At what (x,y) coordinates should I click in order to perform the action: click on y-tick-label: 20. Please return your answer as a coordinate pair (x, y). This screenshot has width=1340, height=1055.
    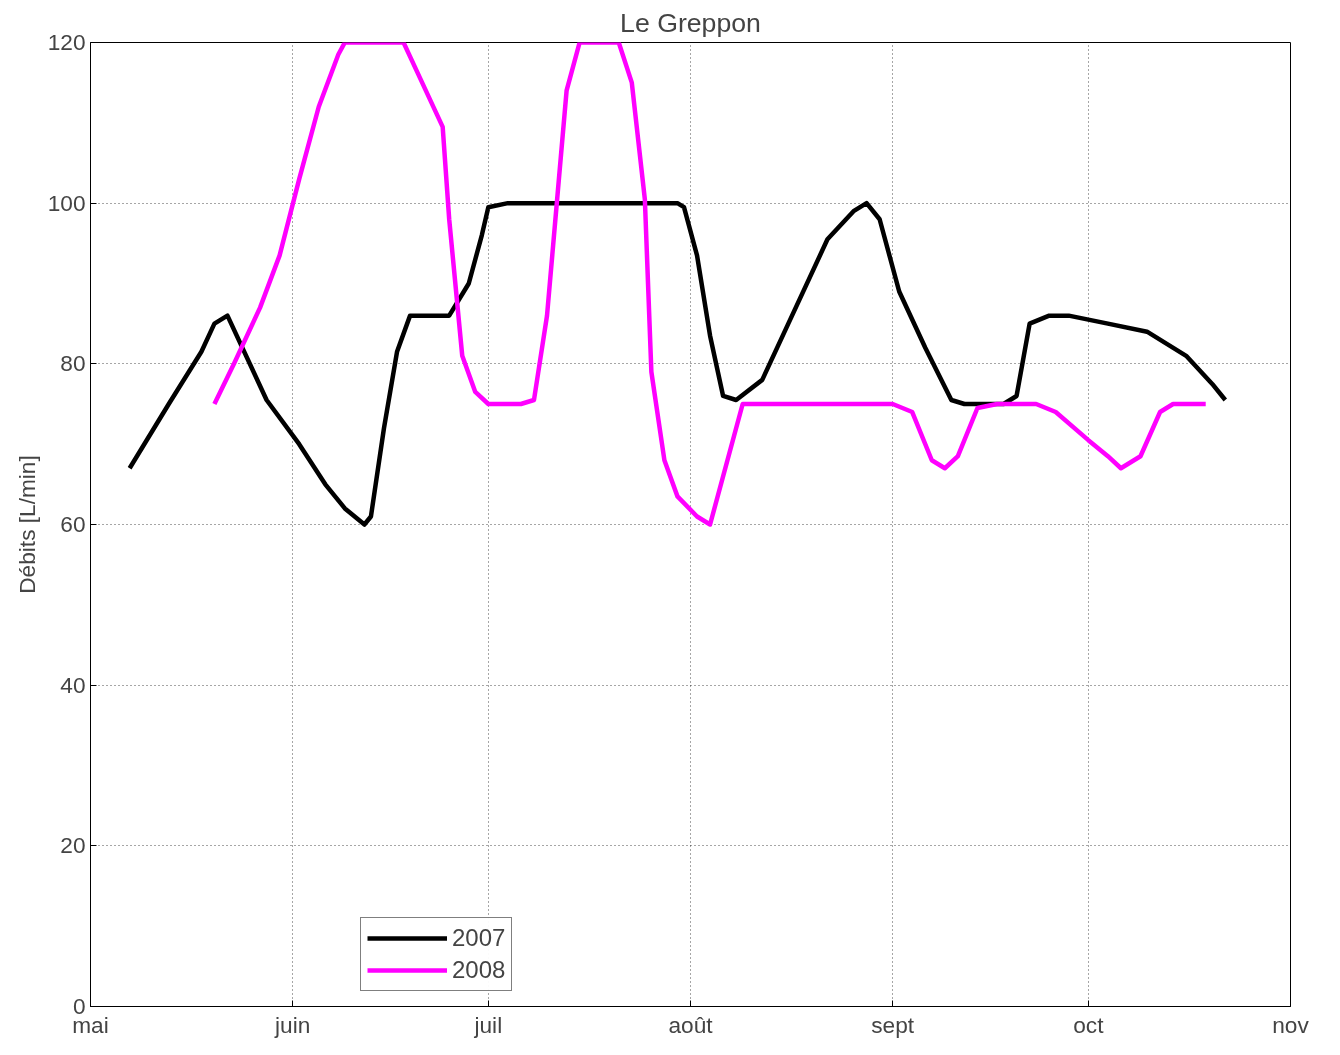
    Looking at the image, I should click on (73, 845).